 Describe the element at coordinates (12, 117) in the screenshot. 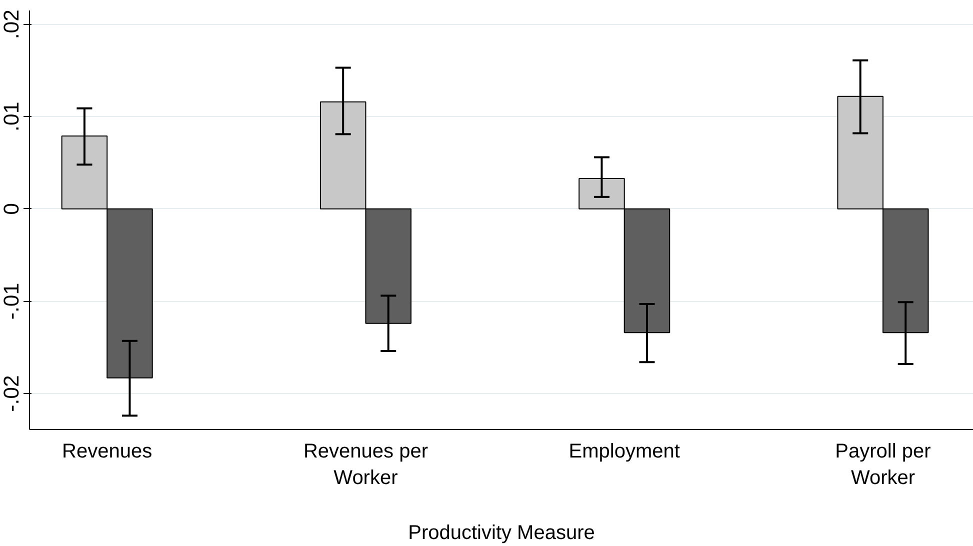

I see `y-tick-label: .01` at that location.